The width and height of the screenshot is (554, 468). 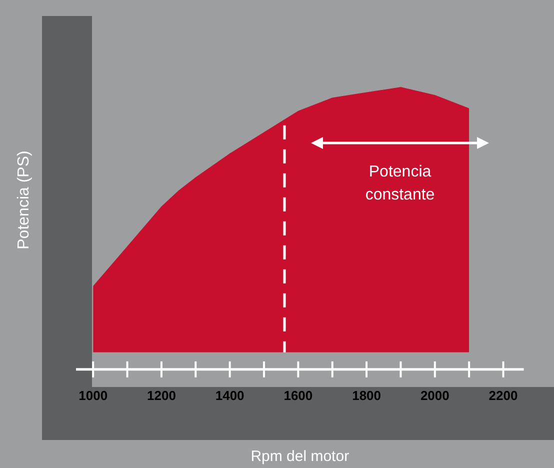 What do you see at coordinates (298, 395) in the screenshot?
I see `x-tick-label: 1600` at bounding box center [298, 395].